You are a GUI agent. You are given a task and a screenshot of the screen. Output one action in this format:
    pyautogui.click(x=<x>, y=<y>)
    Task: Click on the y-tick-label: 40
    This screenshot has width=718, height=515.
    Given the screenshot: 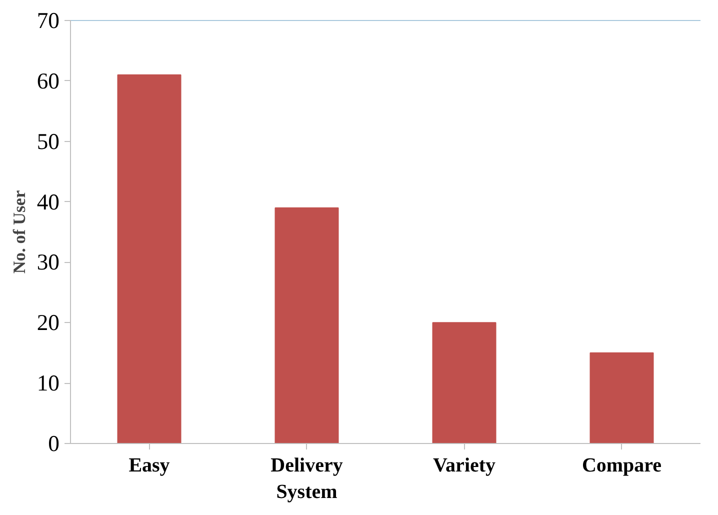 What is the action you would take?
    pyautogui.click(x=48, y=201)
    